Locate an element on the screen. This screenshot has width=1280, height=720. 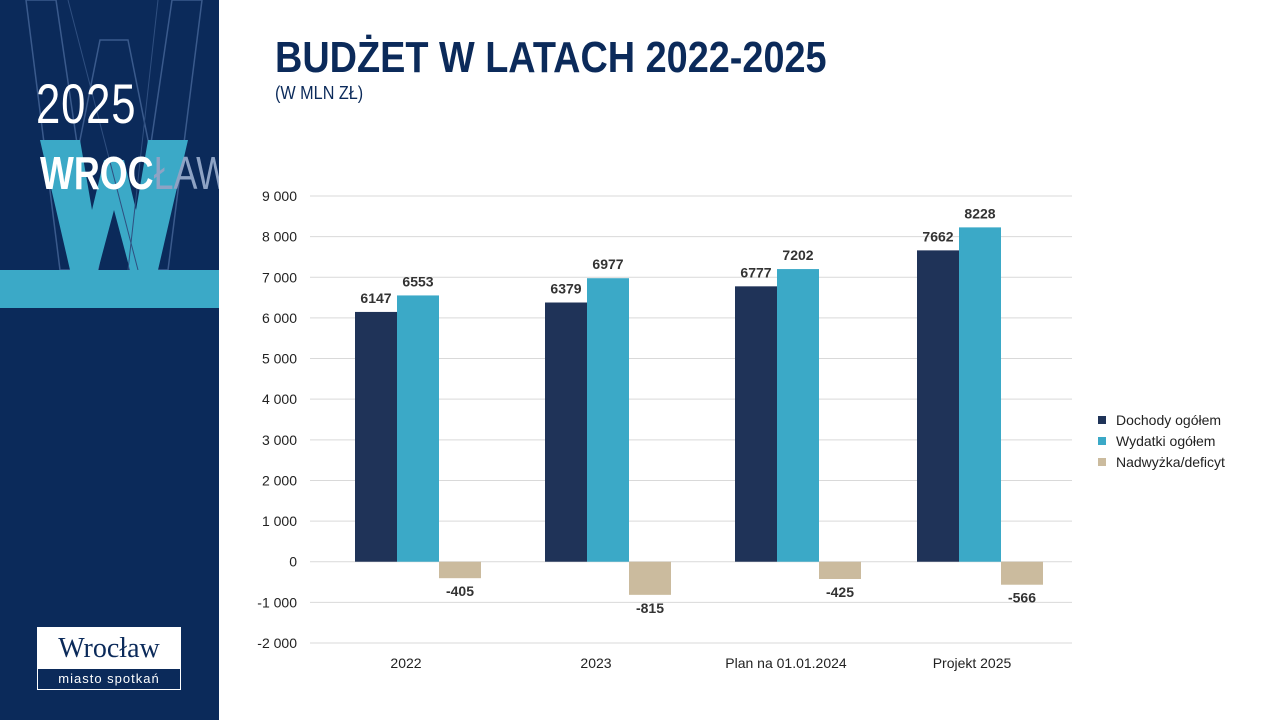
y-tick-label: 6 000 is located at coordinates (279, 318).